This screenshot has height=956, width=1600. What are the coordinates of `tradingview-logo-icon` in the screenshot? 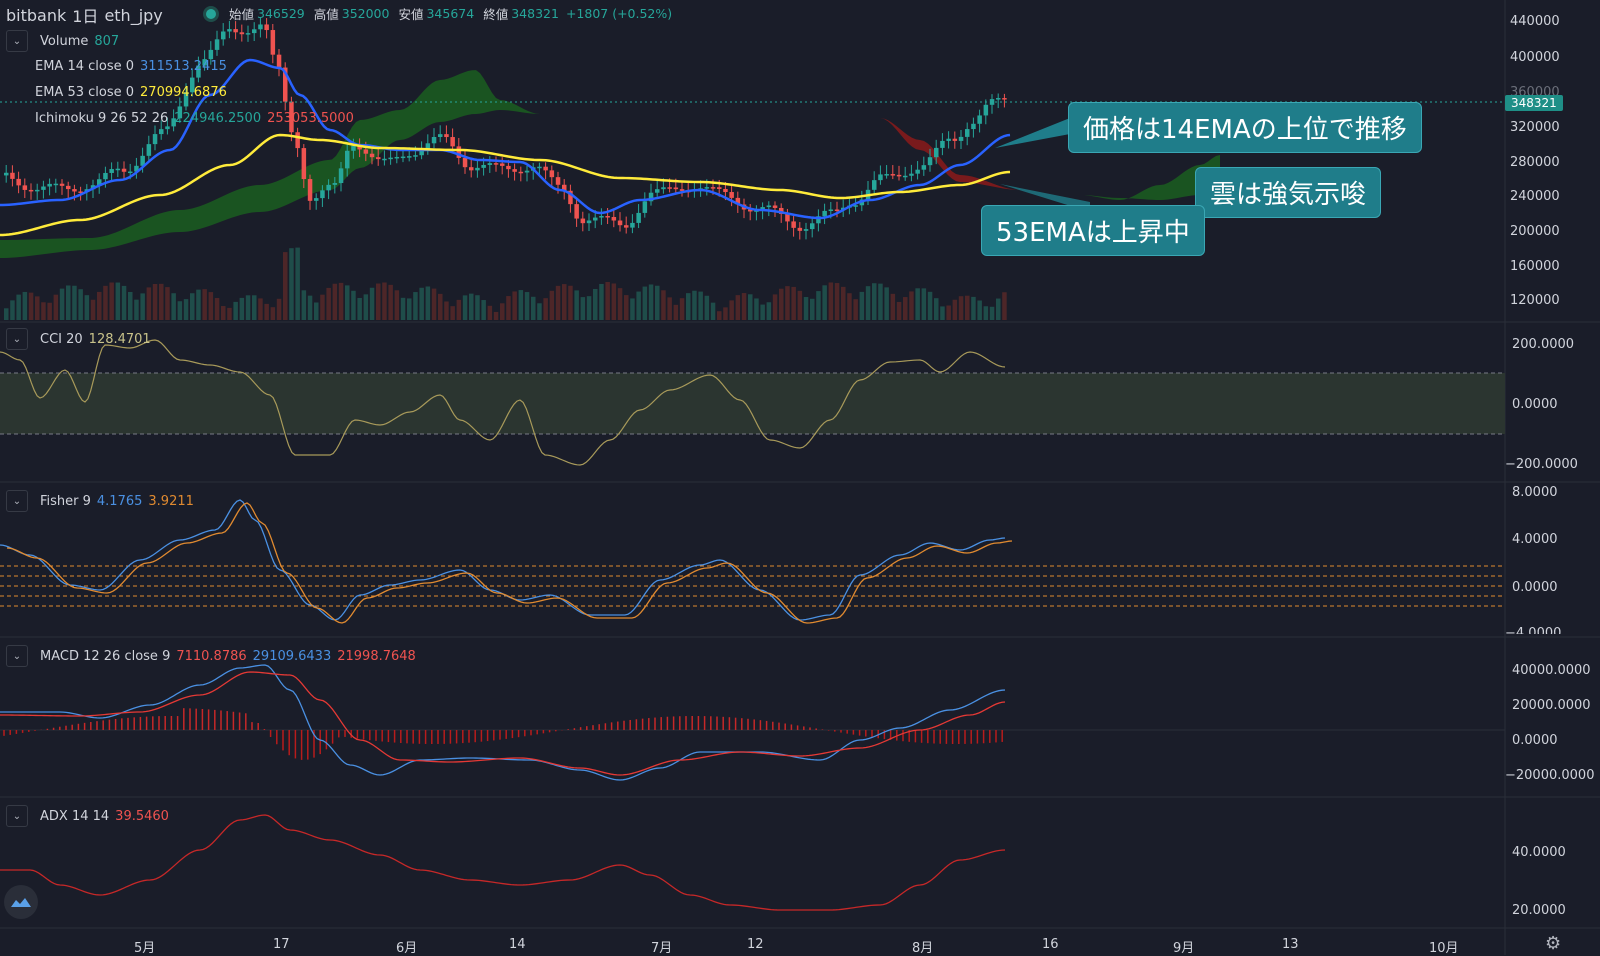 It's located at (21, 902).